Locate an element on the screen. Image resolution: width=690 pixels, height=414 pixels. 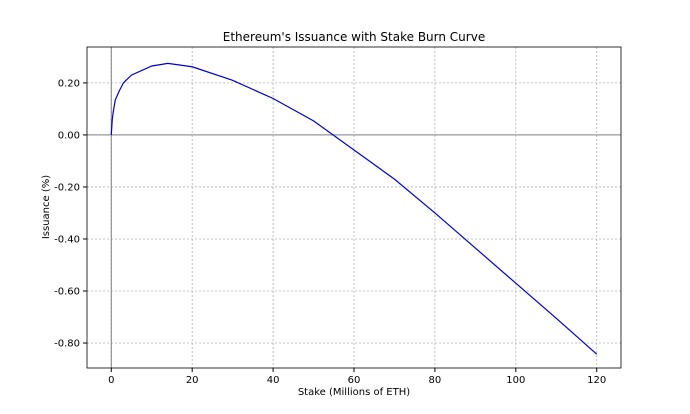
x-tick-label: 40 is located at coordinates (273, 380).